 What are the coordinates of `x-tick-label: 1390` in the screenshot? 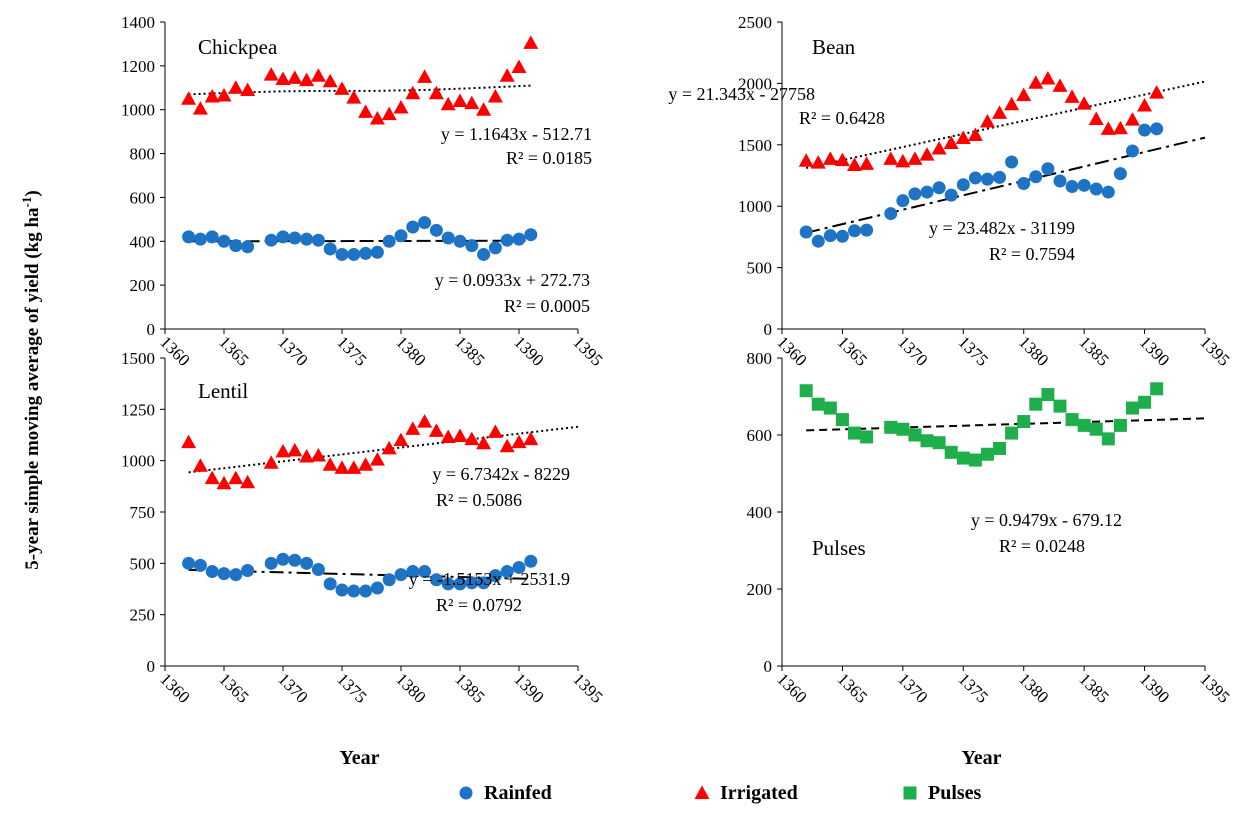 It's located at (1154, 350).